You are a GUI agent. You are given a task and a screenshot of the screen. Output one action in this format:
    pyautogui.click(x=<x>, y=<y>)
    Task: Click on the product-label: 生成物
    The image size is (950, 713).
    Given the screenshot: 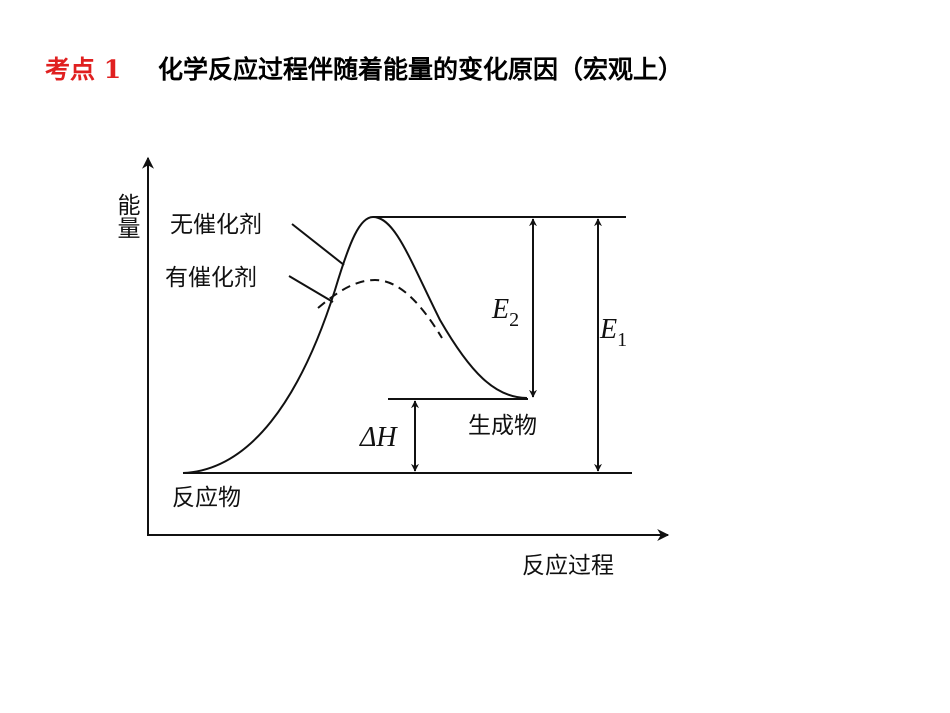 What is the action you would take?
    pyautogui.click(x=502, y=426)
    